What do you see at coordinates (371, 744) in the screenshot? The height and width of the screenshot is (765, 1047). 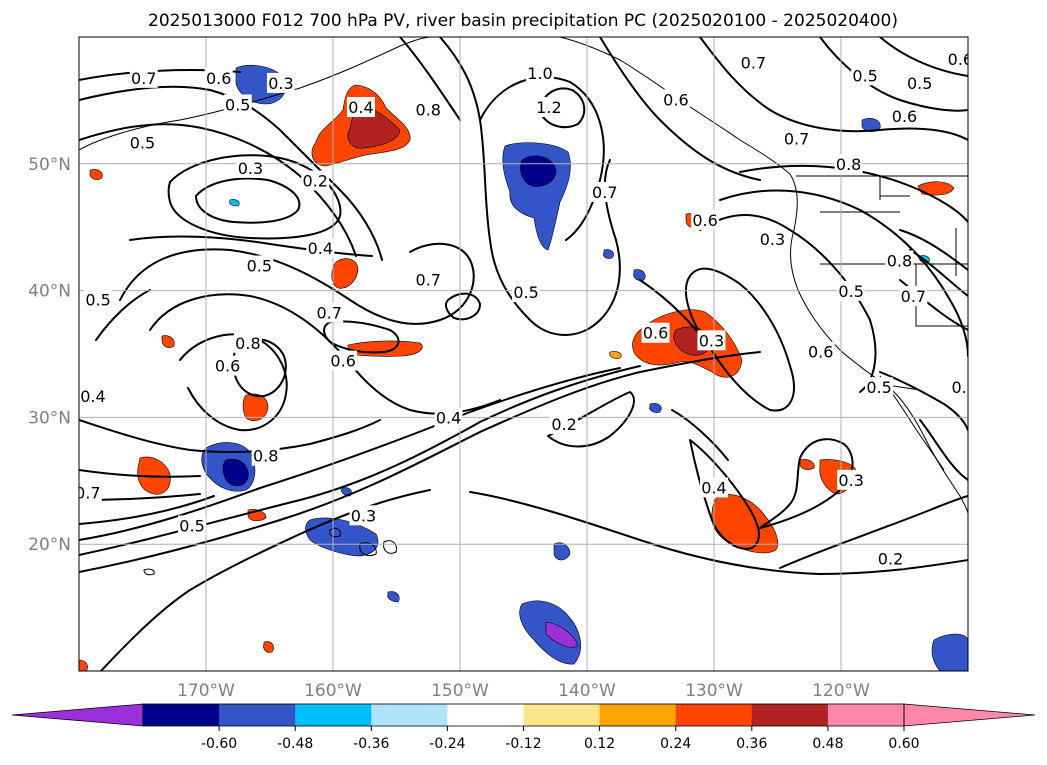 I see `colorbar-tick-label: -0.36` at bounding box center [371, 744].